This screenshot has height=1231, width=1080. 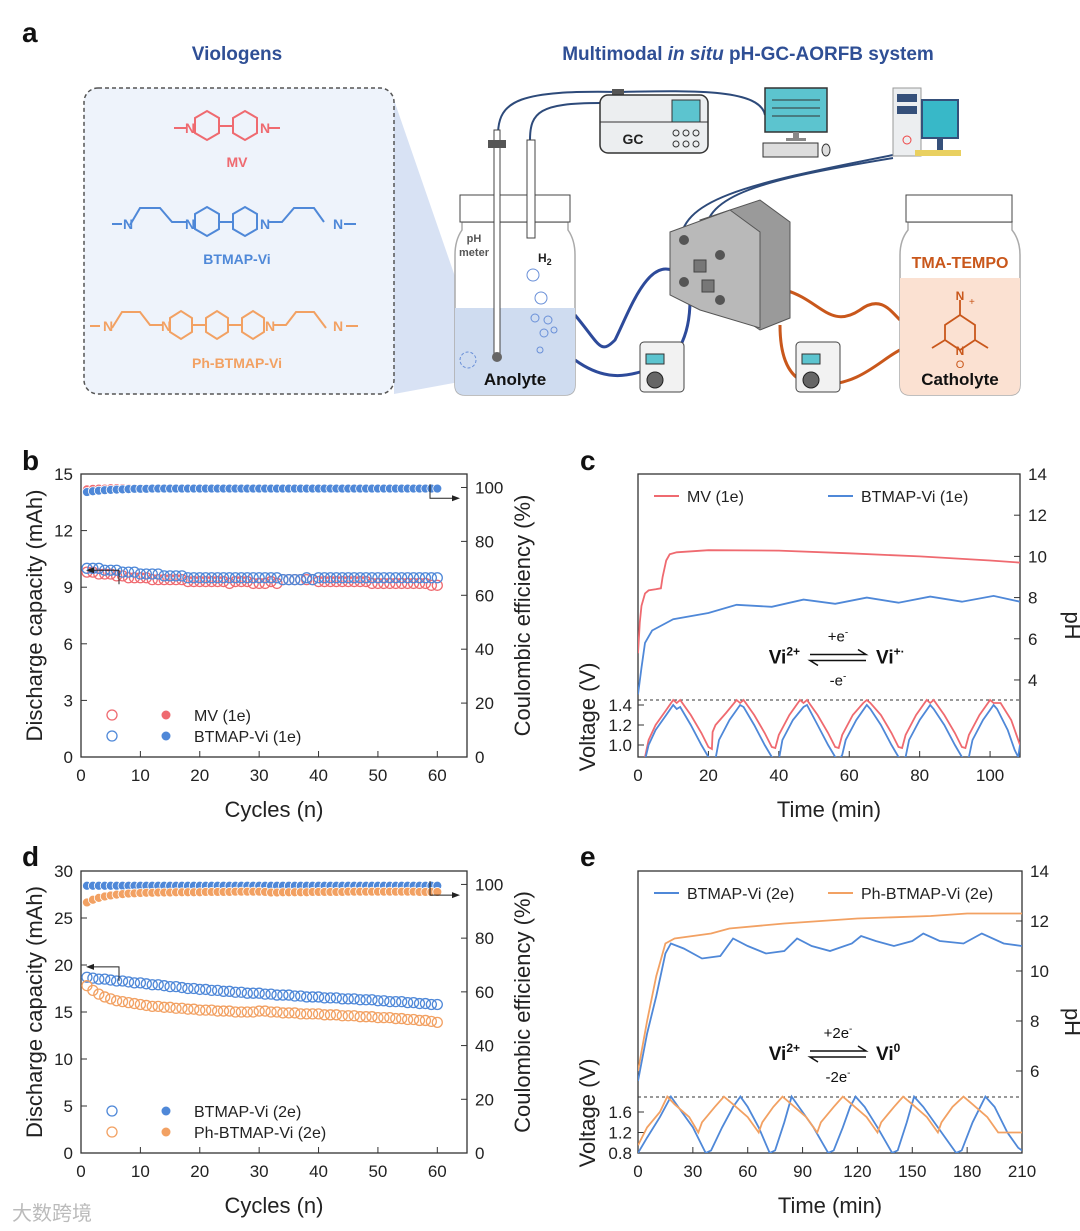 What do you see at coordinates (829, 54) in the screenshot?
I see `system-title-post: pH-GC-AORFB system` at bounding box center [829, 54].